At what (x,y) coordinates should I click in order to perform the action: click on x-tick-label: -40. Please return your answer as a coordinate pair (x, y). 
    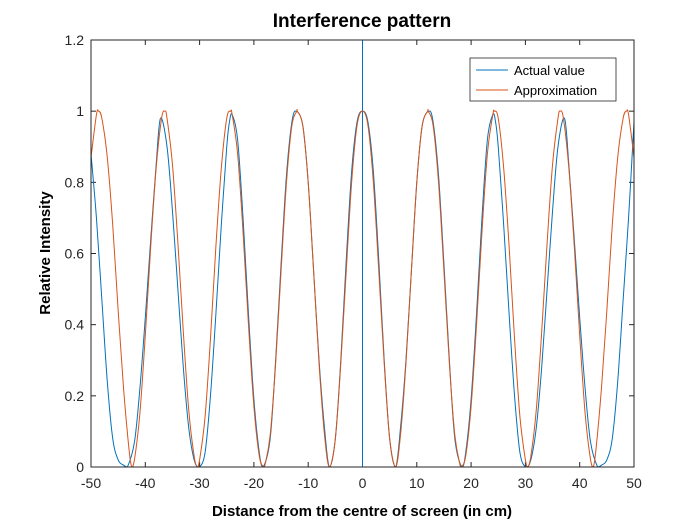
    Looking at the image, I should click on (145, 483).